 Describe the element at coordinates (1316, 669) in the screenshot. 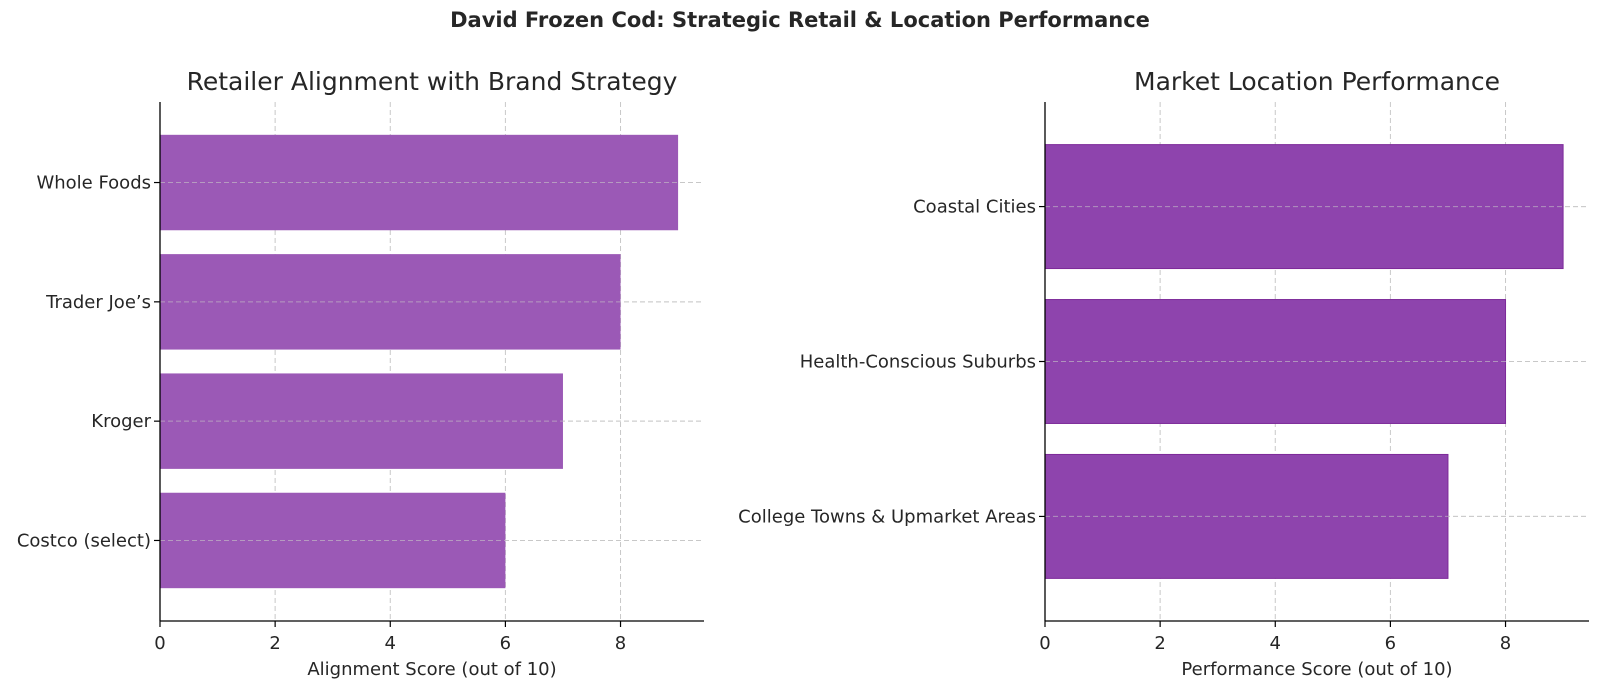

I see `x-axis-label: Performance Score (out of 10)` at that location.